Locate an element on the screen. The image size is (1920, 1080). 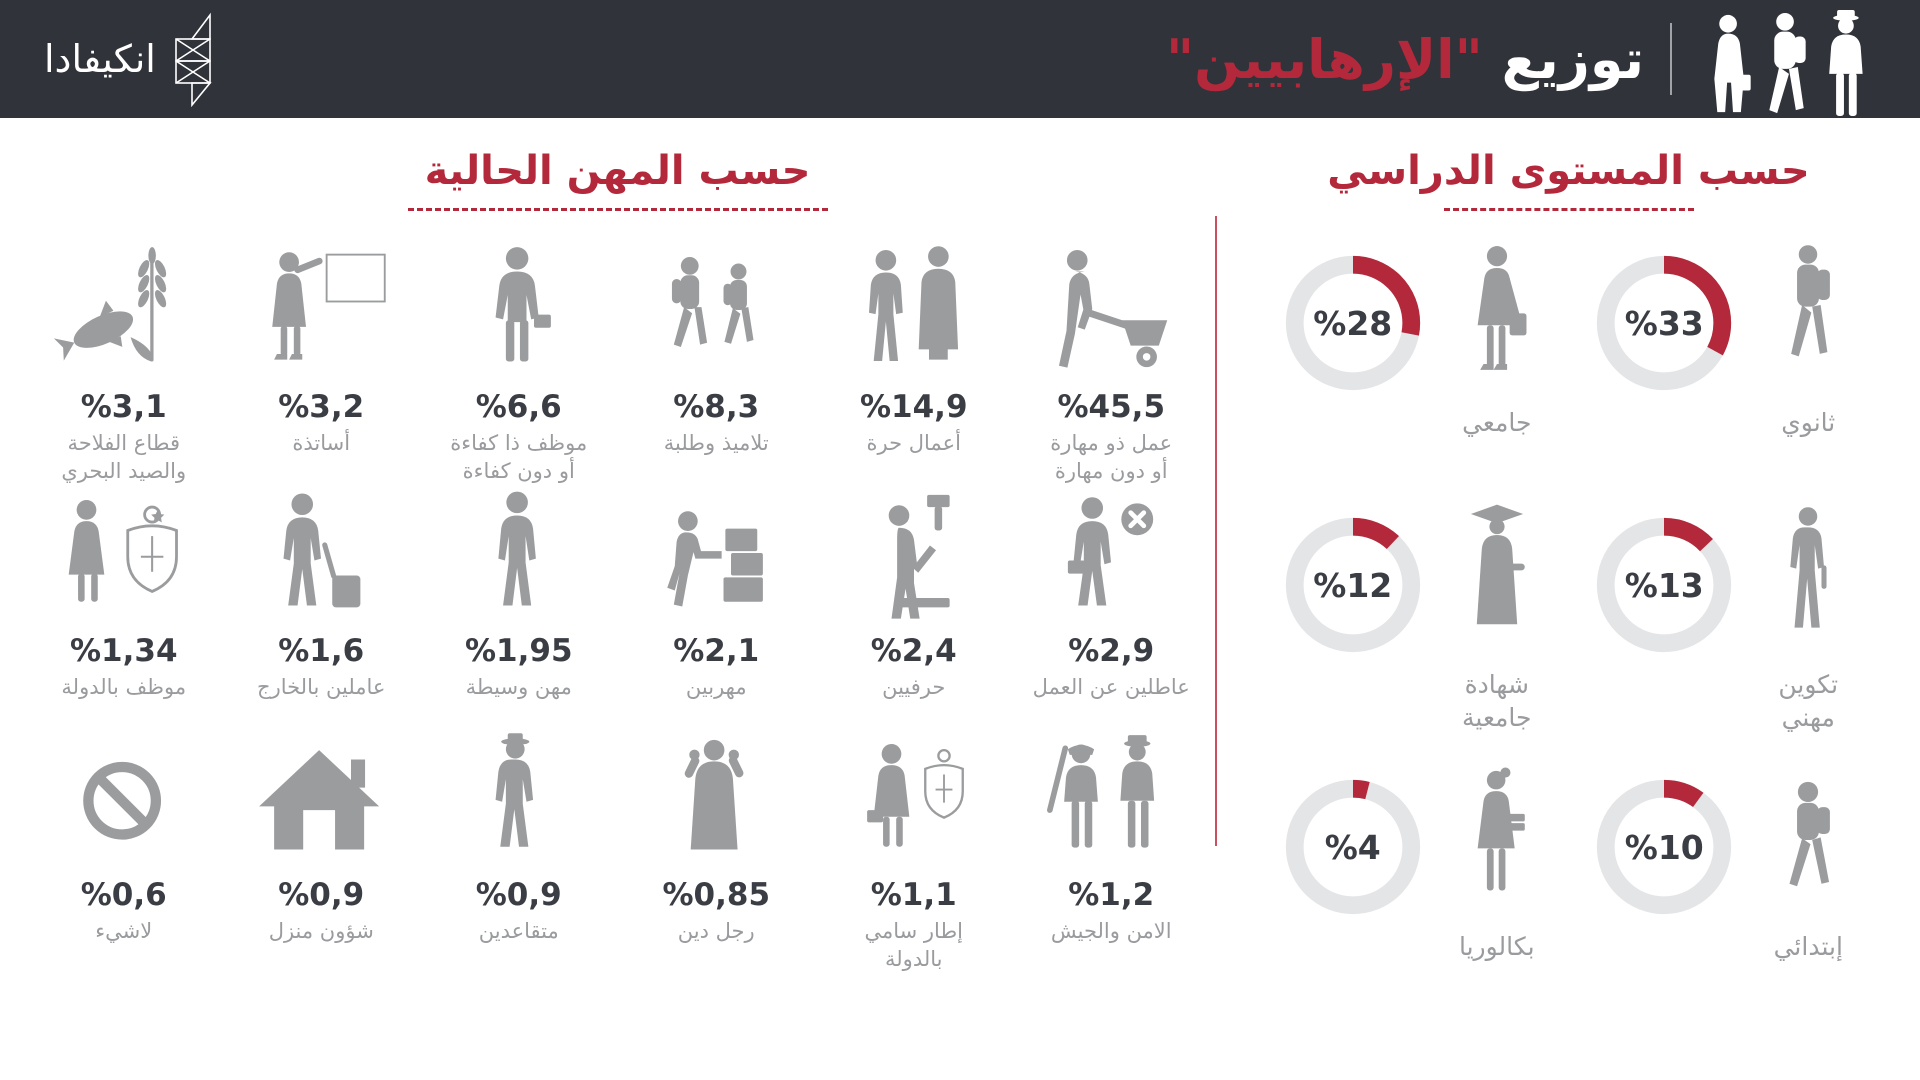
profession-label: موظف بالدولة is located at coordinates (124, 687).